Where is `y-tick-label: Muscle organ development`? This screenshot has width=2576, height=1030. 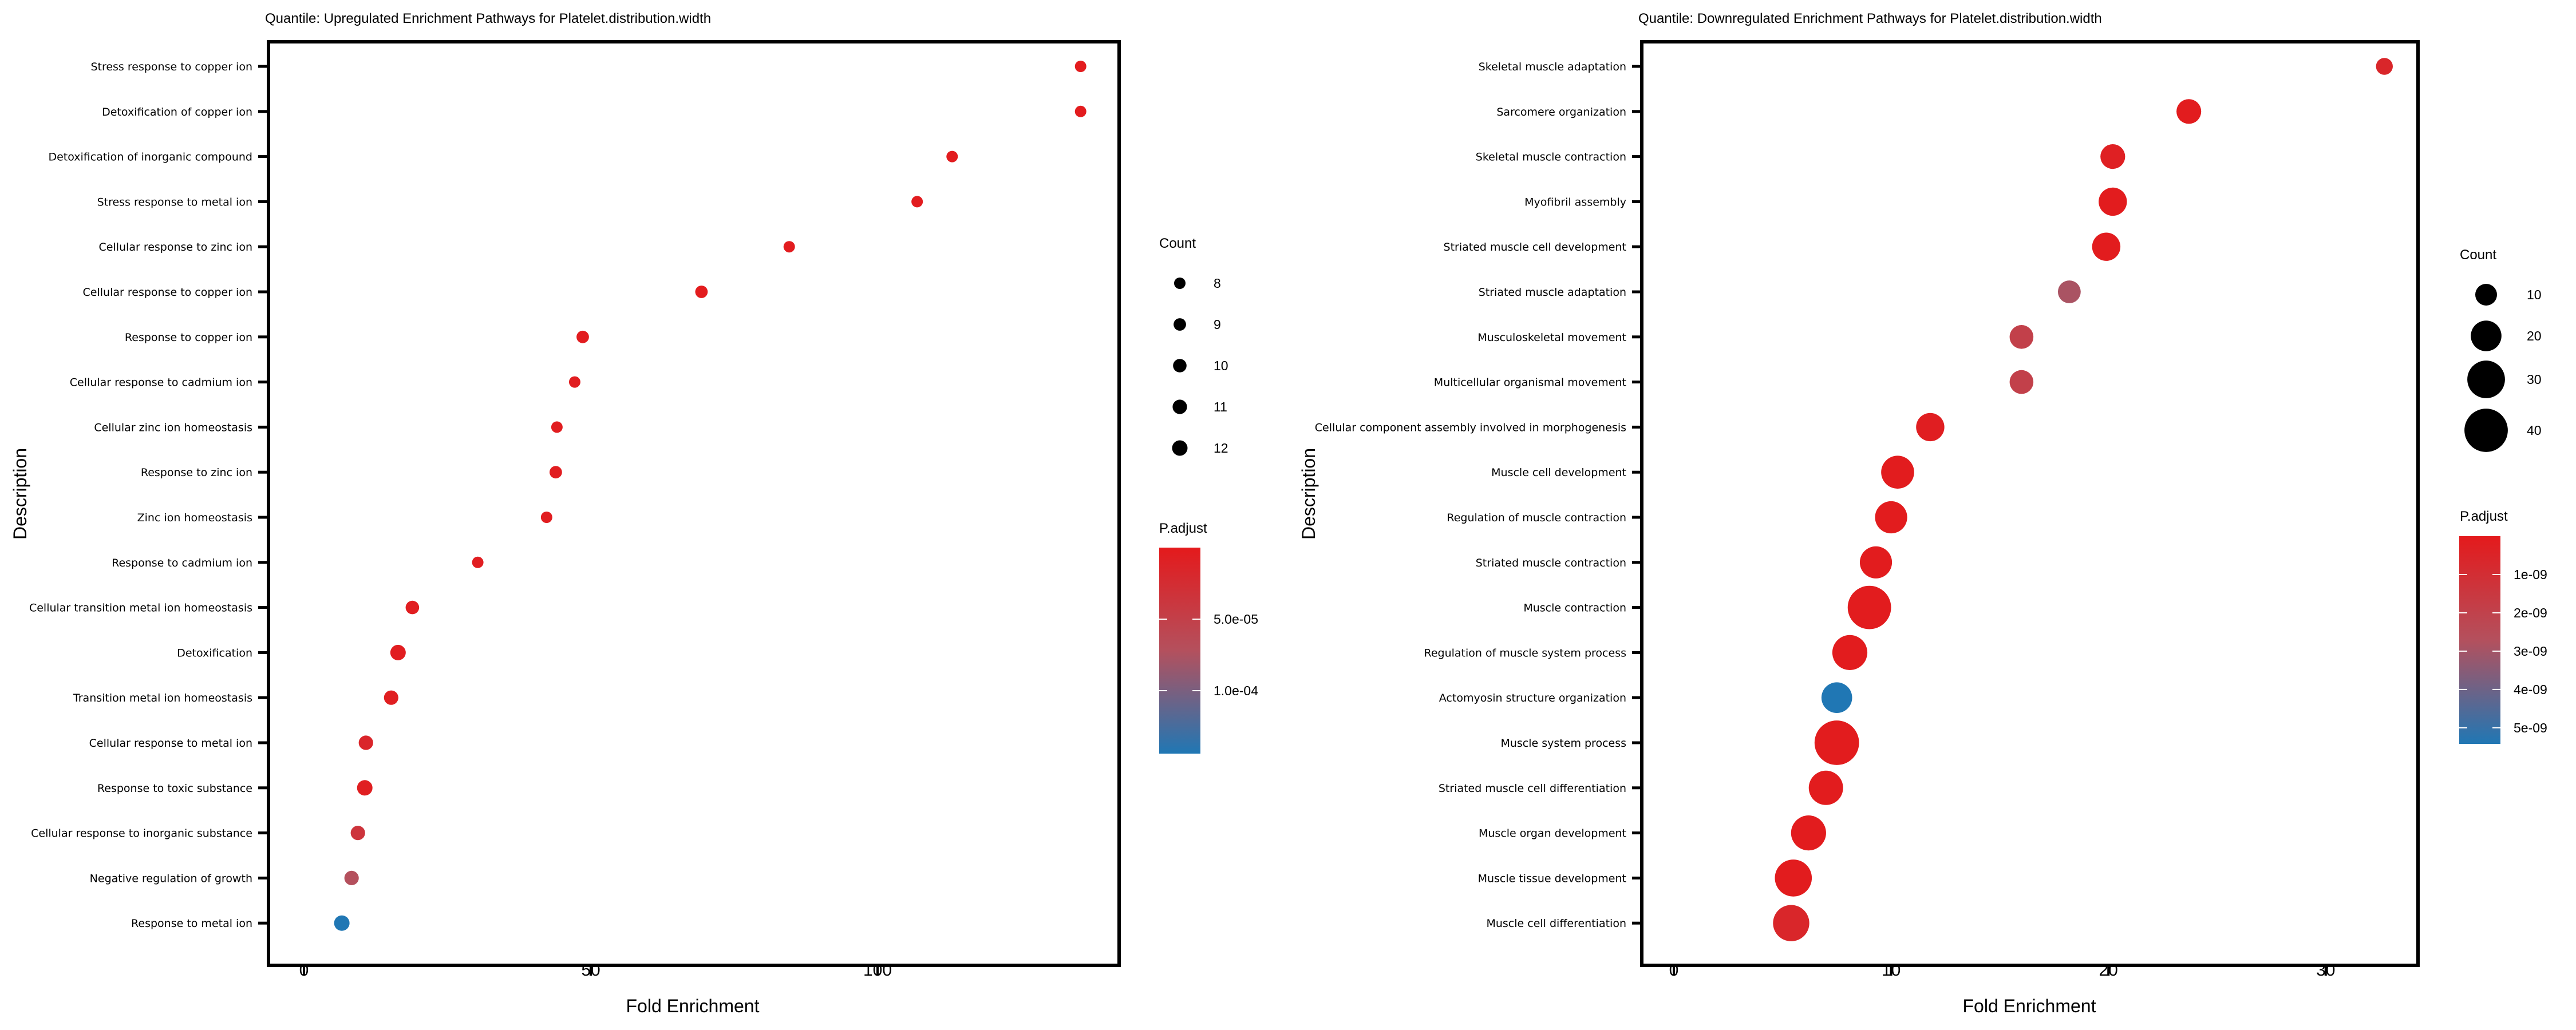 y-tick-label: Muscle organ development is located at coordinates (1552, 833).